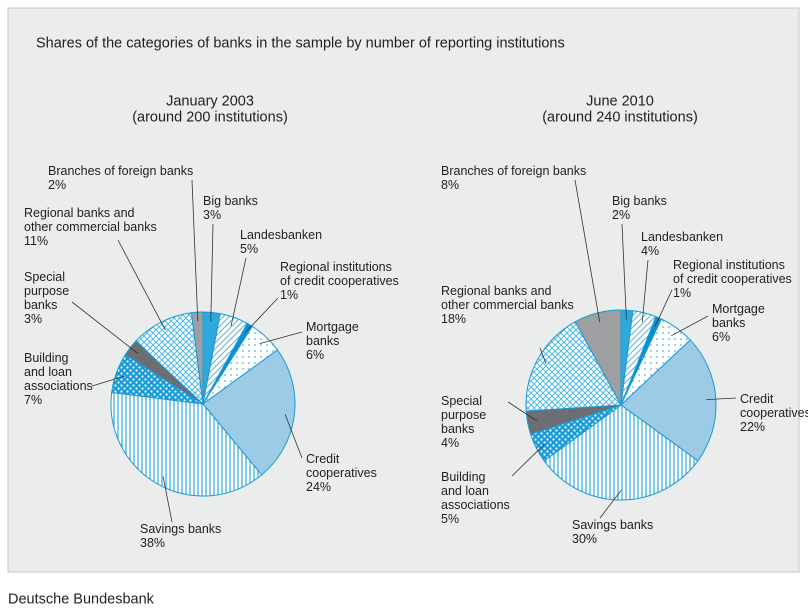  Describe the element at coordinates (36, 241) in the screenshot. I see `value-label: 11%` at that location.